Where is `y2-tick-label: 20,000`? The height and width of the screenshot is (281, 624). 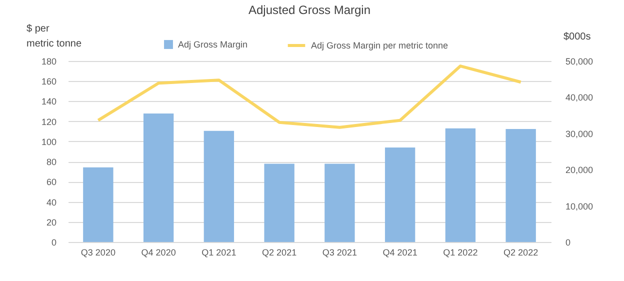
y2-tick-label: 20,000 is located at coordinates (580, 170).